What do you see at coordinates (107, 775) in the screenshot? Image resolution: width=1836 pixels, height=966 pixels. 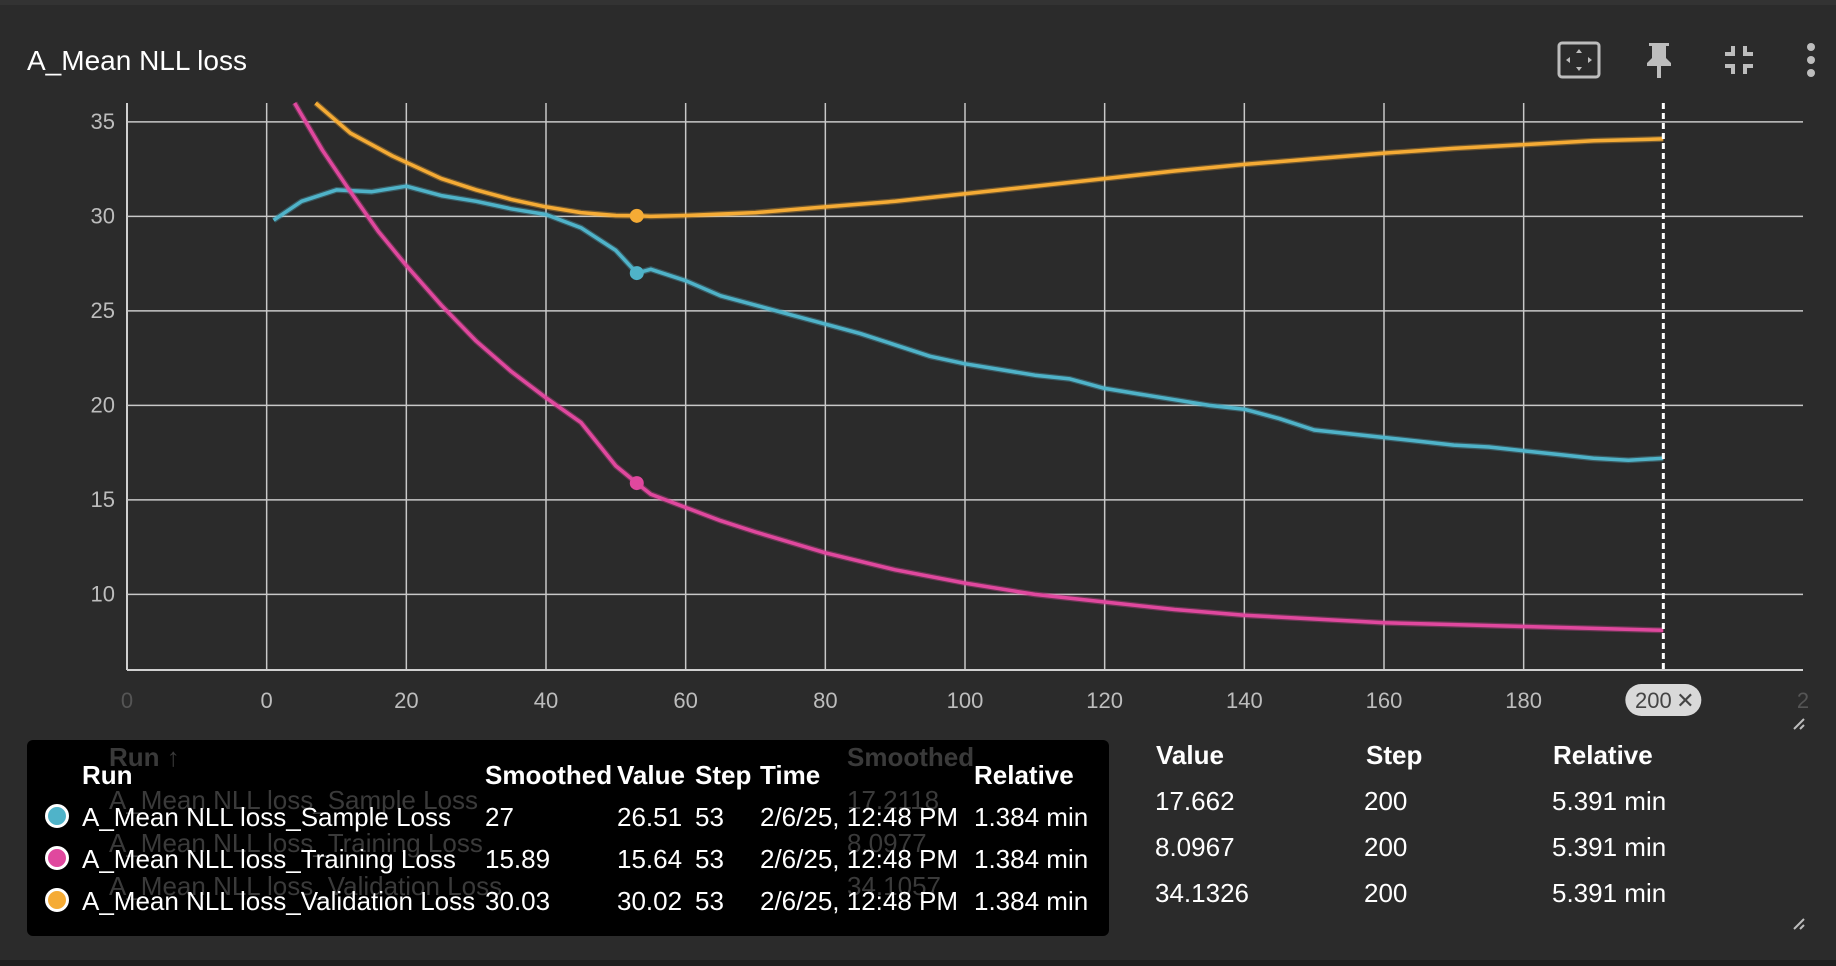 I see `tooltip-header-run: Run` at bounding box center [107, 775].